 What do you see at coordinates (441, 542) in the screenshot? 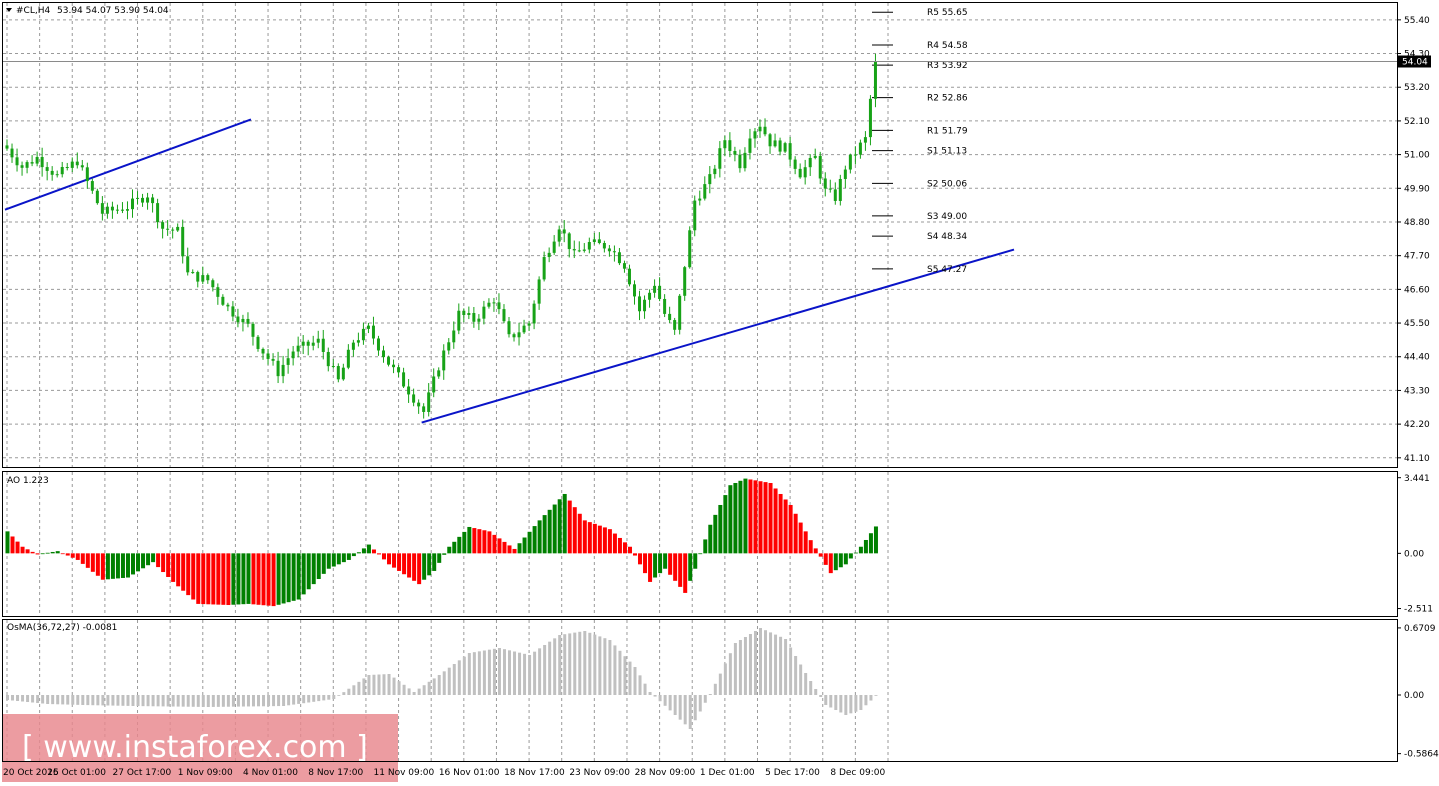
I see `ao-histogram` at bounding box center [441, 542].